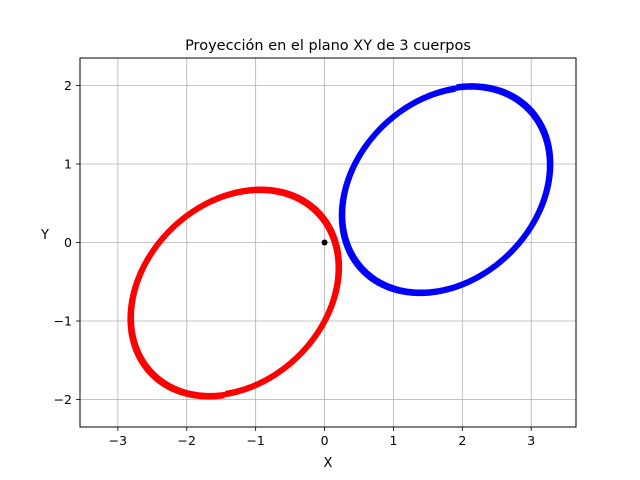 The image size is (640, 480). What do you see at coordinates (68, 85) in the screenshot?
I see `y-tick-label: 2` at bounding box center [68, 85].